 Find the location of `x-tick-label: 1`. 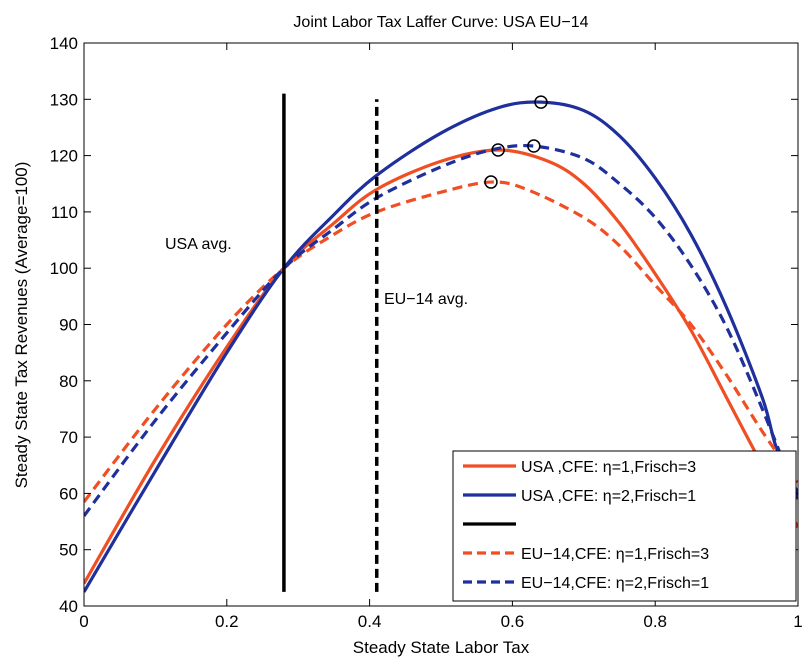

x-tick-label: 1 is located at coordinates (797, 621).